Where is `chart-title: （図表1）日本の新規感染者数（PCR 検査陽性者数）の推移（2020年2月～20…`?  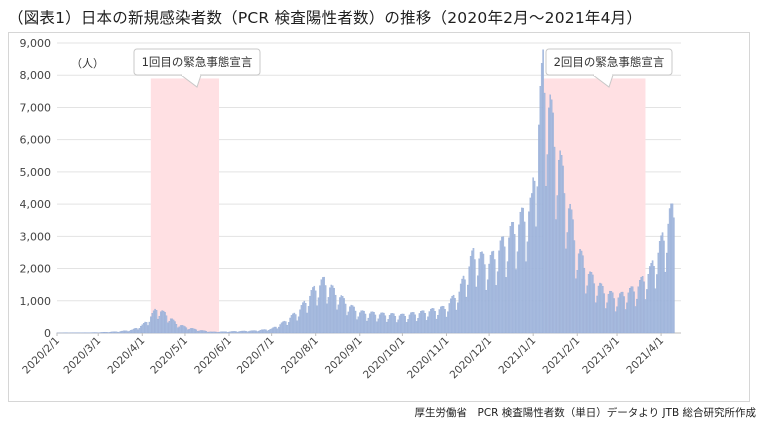 chart-title: （図表1）日本の新規感染者数（PCR 検査陽性者数）の推移（2020年2月～20… is located at coordinates (325, 18).